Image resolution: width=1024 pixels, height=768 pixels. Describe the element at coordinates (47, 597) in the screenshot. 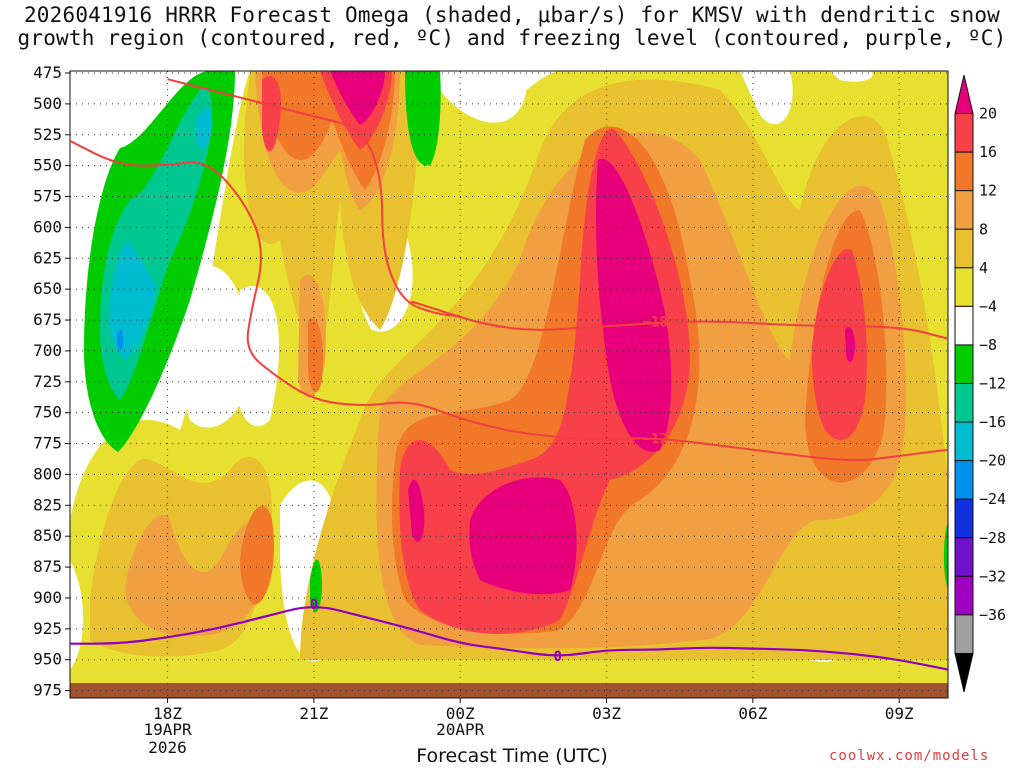

I see `y-tick-label: 900` at that location.